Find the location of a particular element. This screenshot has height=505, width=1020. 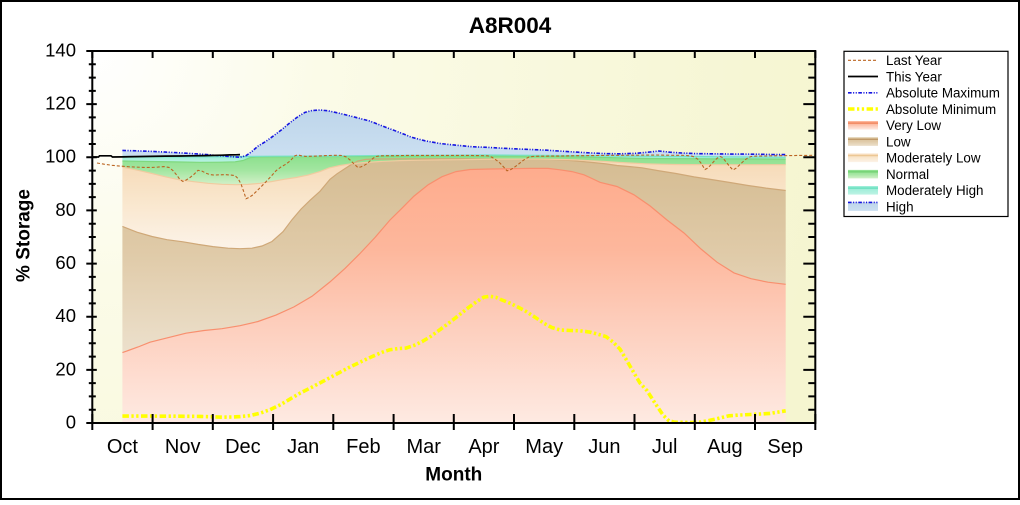

svg-text: 60 is located at coordinates (65, 262).